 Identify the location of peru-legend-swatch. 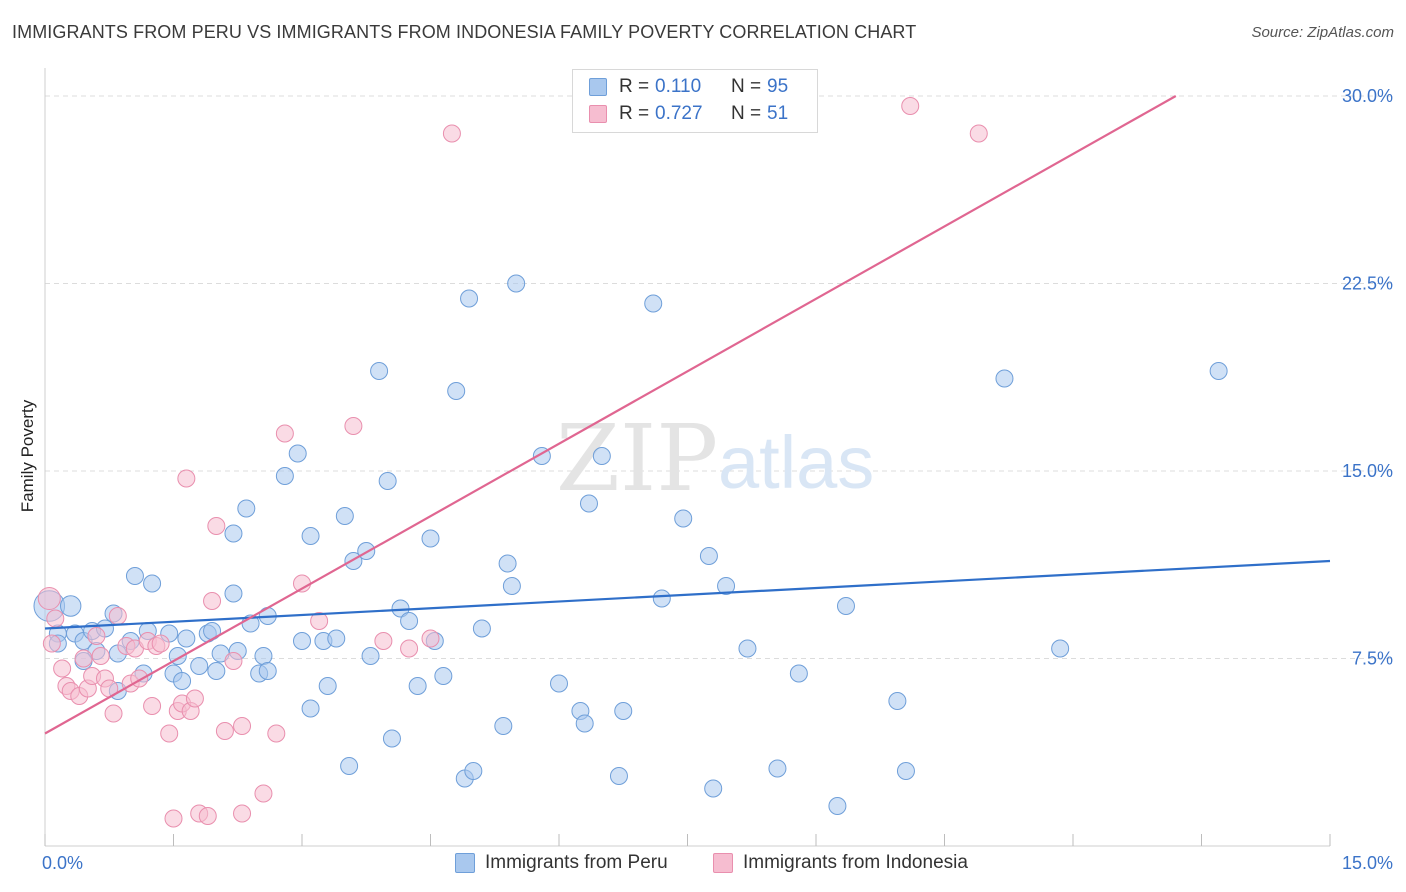
(465, 863).